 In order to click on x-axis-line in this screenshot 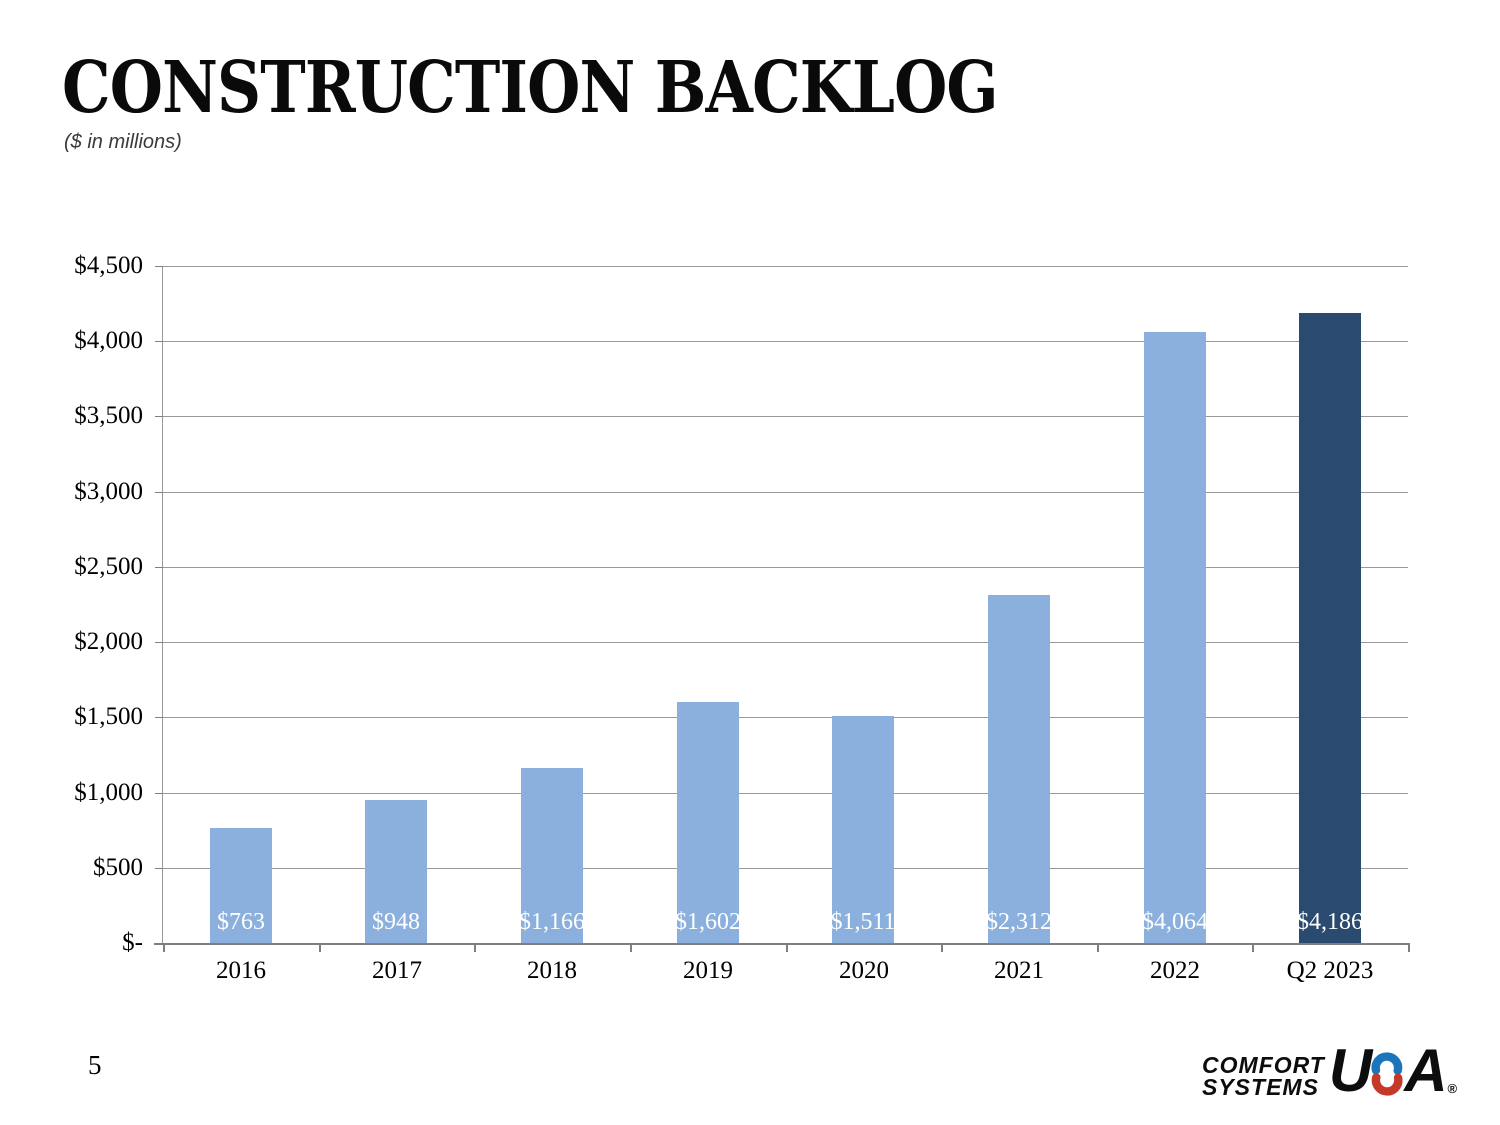, I will do `click(781, 944)`.